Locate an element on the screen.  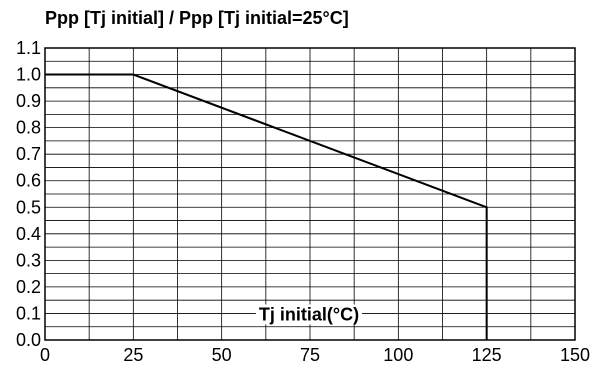
y-tick-label: 0.8 is located at coordinates (28, 128).